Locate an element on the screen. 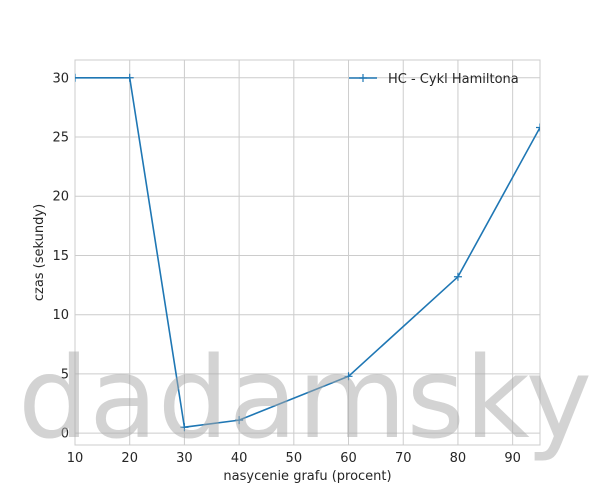 The width and height of the screenshot is (600, 500). x-tick-label: 50 is located at coordinates (294, 458).